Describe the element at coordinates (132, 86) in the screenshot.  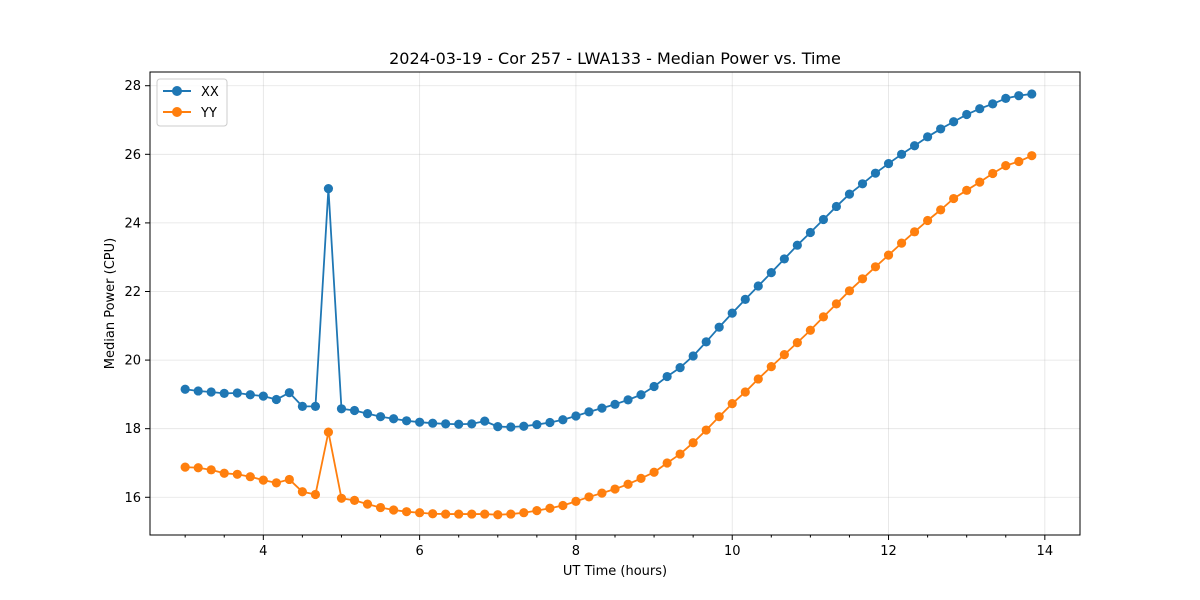
I see `y-tick-label: 28` at that location.